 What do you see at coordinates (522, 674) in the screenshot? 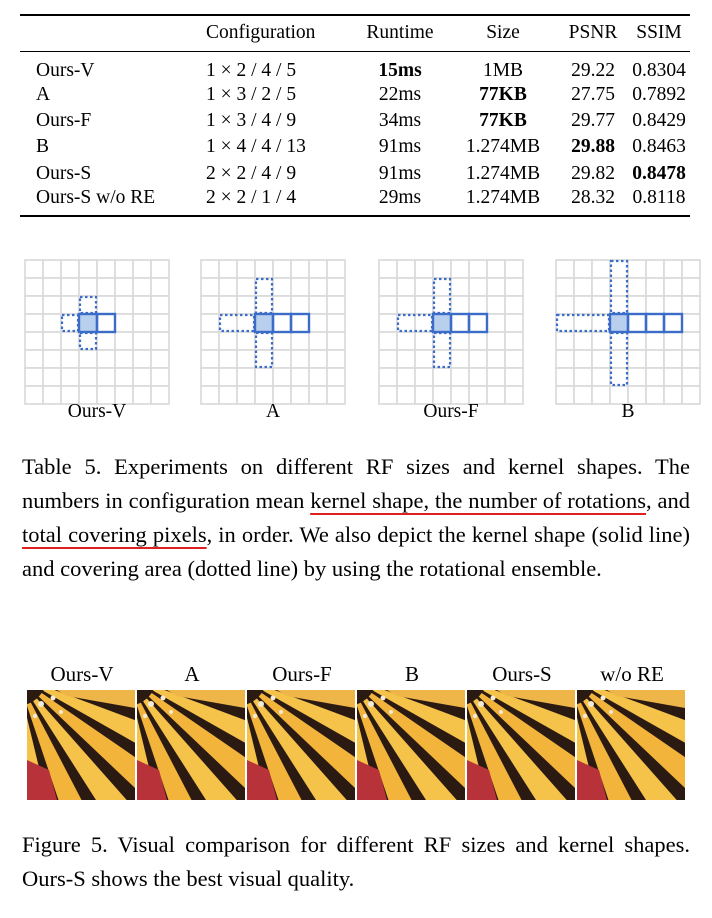
I see `visual-label: Ours-S` at bounding box center [522, 674].